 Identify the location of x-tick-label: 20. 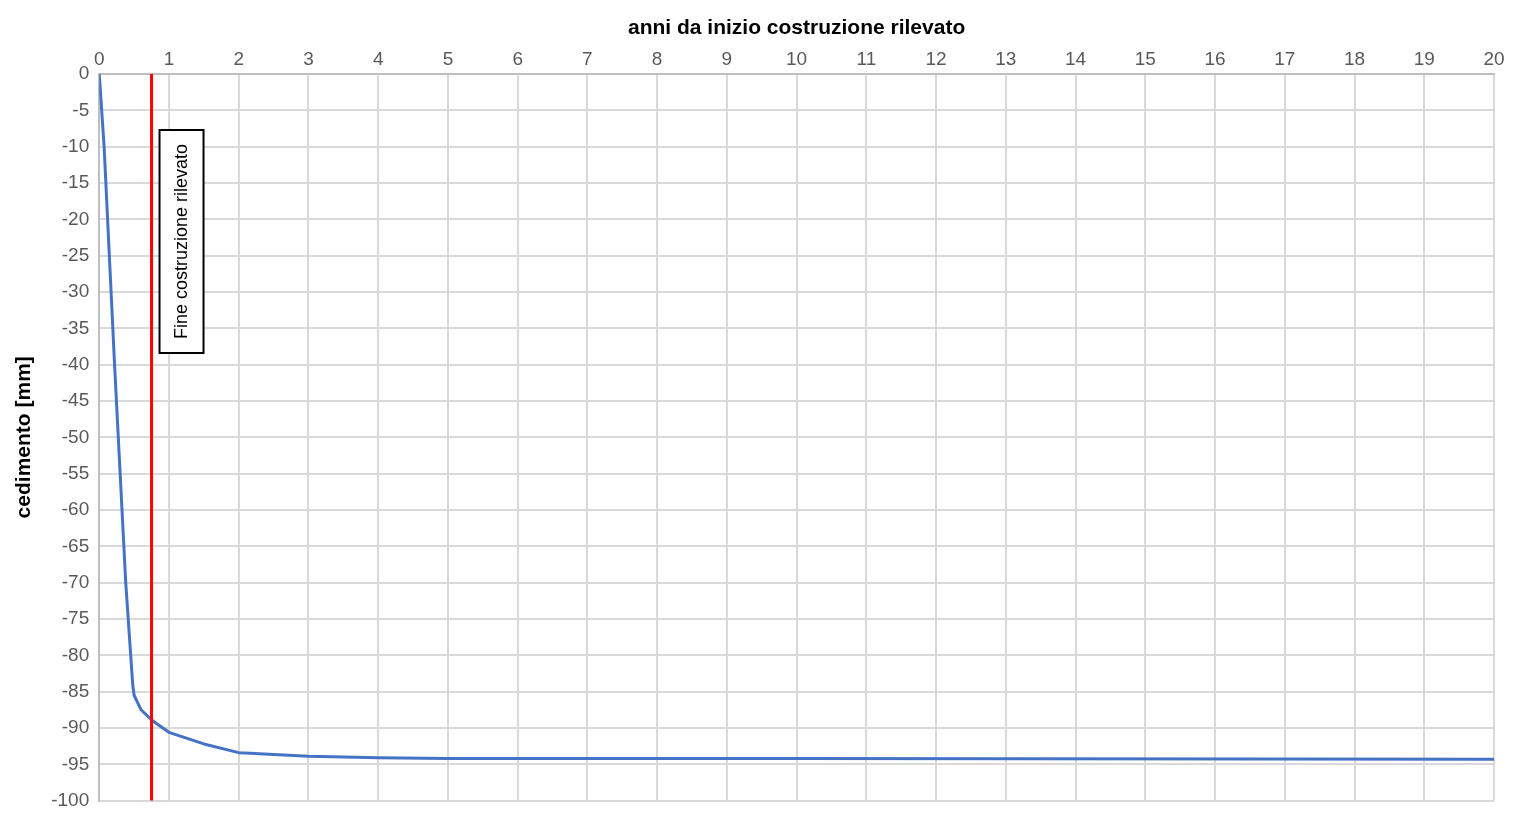
(1494, 58).